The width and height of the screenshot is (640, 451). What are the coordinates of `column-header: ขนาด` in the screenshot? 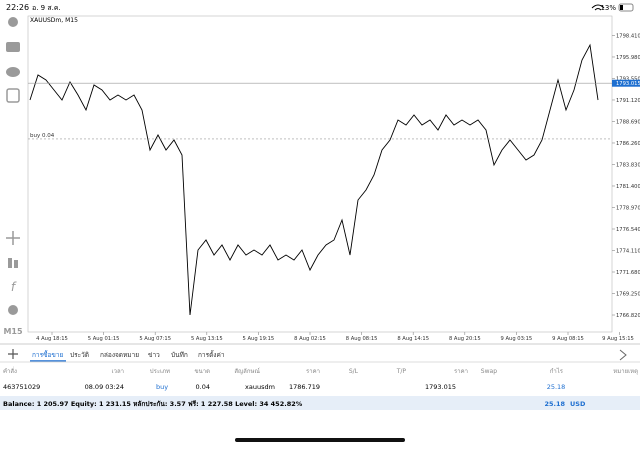 It's located at (203, 371).